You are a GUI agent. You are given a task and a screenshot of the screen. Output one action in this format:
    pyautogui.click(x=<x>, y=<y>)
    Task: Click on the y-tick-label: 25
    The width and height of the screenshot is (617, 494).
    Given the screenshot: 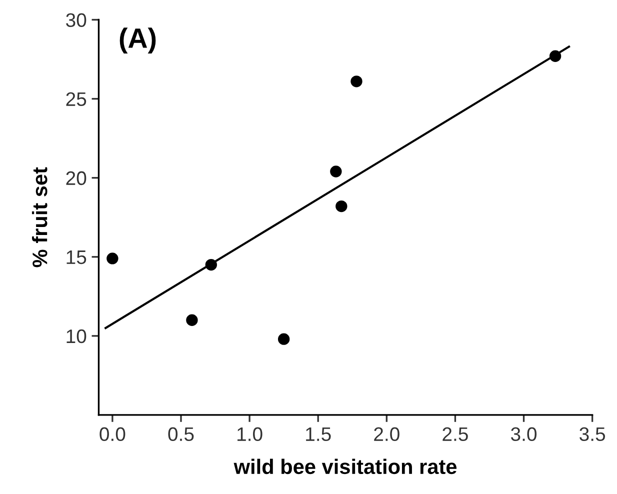 What is the action you would take?
    pyautogui.click(x=76, y=99)
    